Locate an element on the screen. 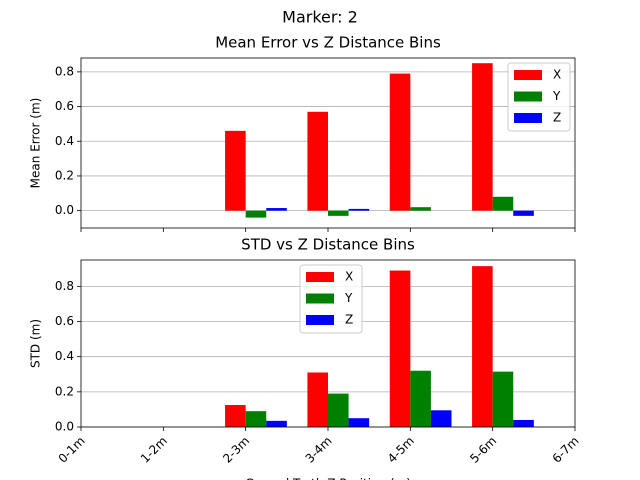 The height and width of the screenshot is (480, 640). y-axis-label: STD (m) is located at coordinates (36, 343).